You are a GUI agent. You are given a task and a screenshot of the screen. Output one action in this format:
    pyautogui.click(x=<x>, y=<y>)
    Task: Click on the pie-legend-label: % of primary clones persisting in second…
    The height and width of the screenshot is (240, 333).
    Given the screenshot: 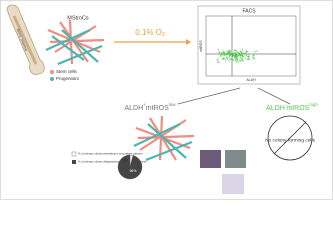 What is the action you would take?
    pyautogui.click(x=110, y=154)
    